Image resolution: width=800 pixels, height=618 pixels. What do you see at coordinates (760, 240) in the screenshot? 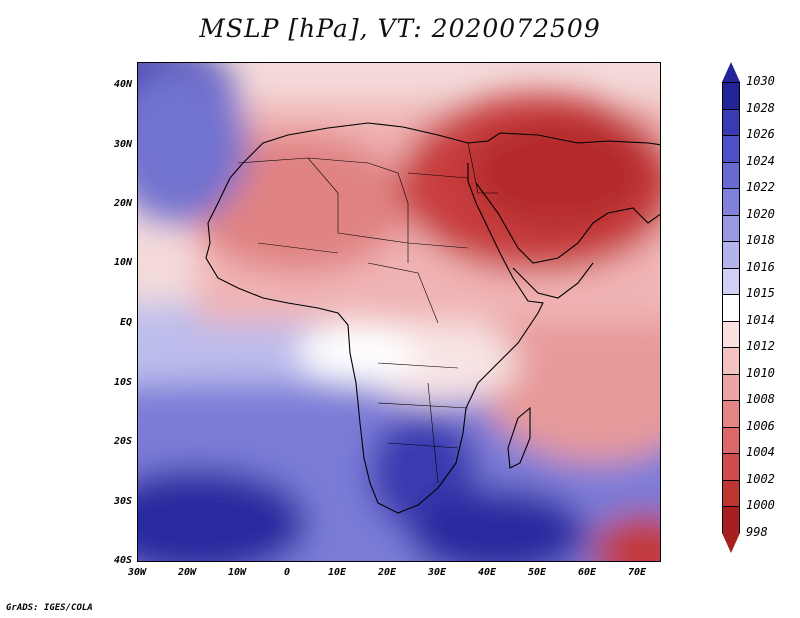
I see `colorbar-label: 1018` at bounding box center [760, 240].